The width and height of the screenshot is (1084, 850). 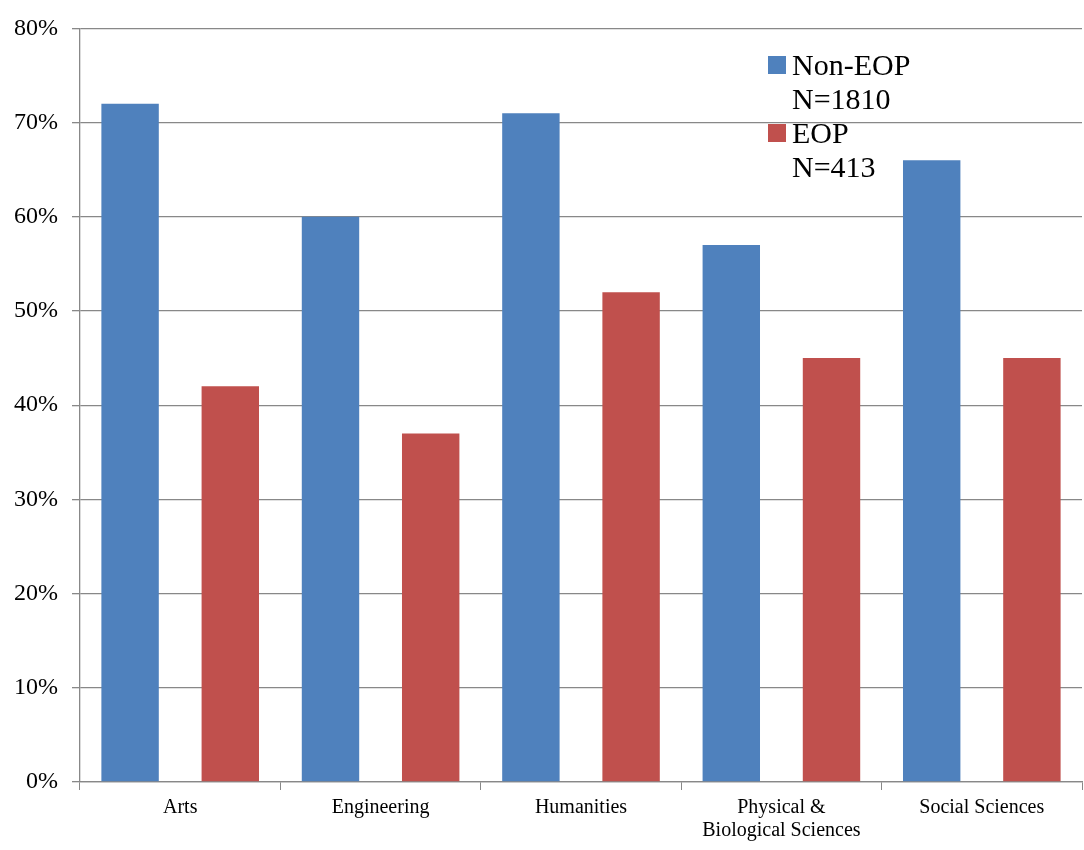 I want to click on y-tick-label: 30%, so click(x=35, y=497).